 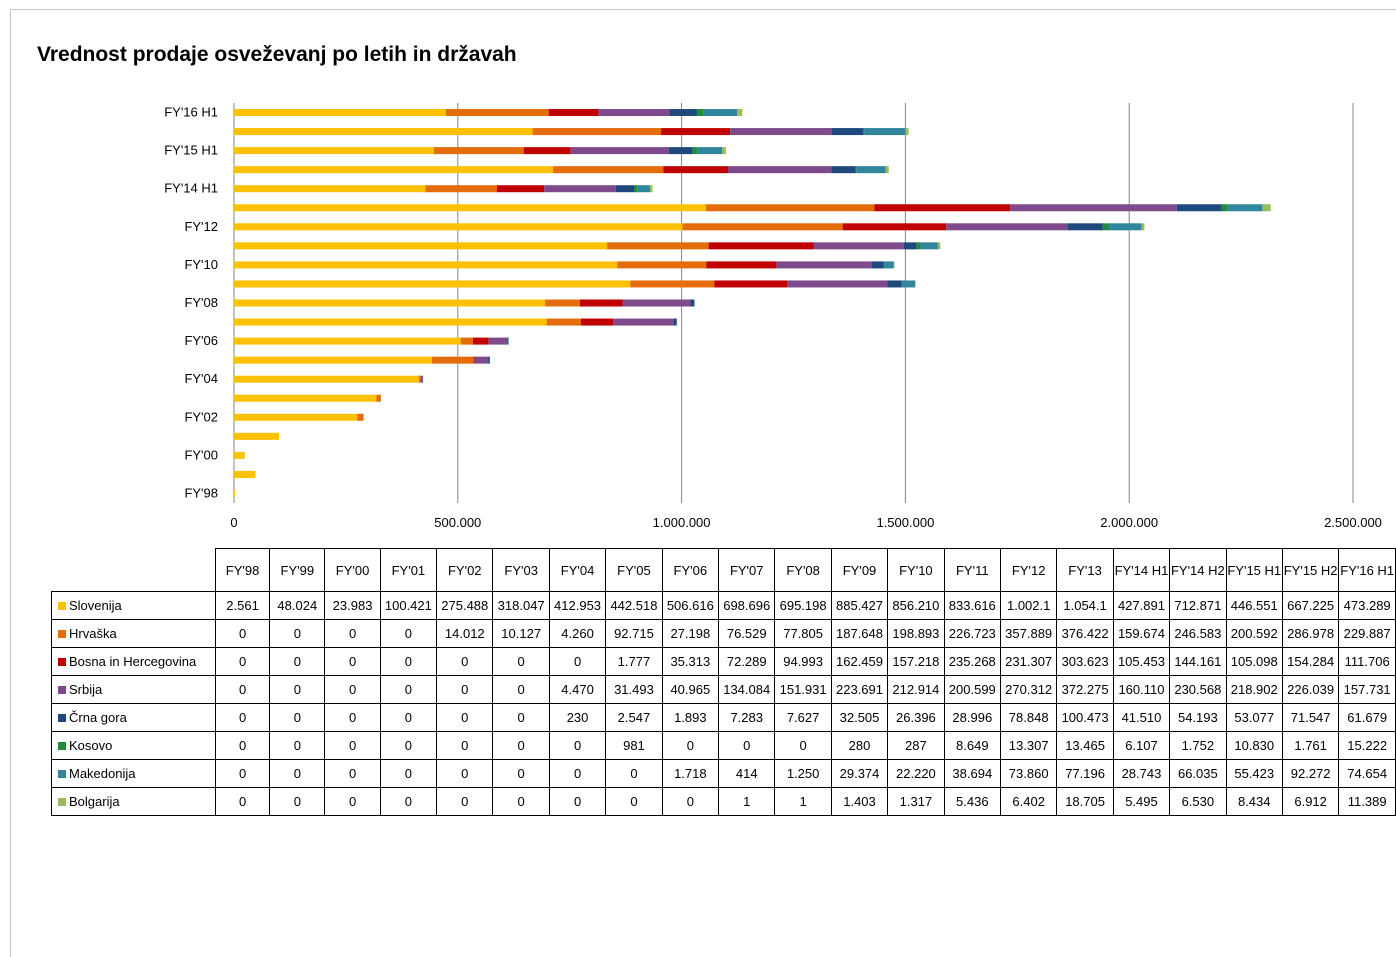 What do you see at coordinates (201, 264) in the screenshot?
I see `y-tick-label: FY'10` at bounding box center [201, 264].